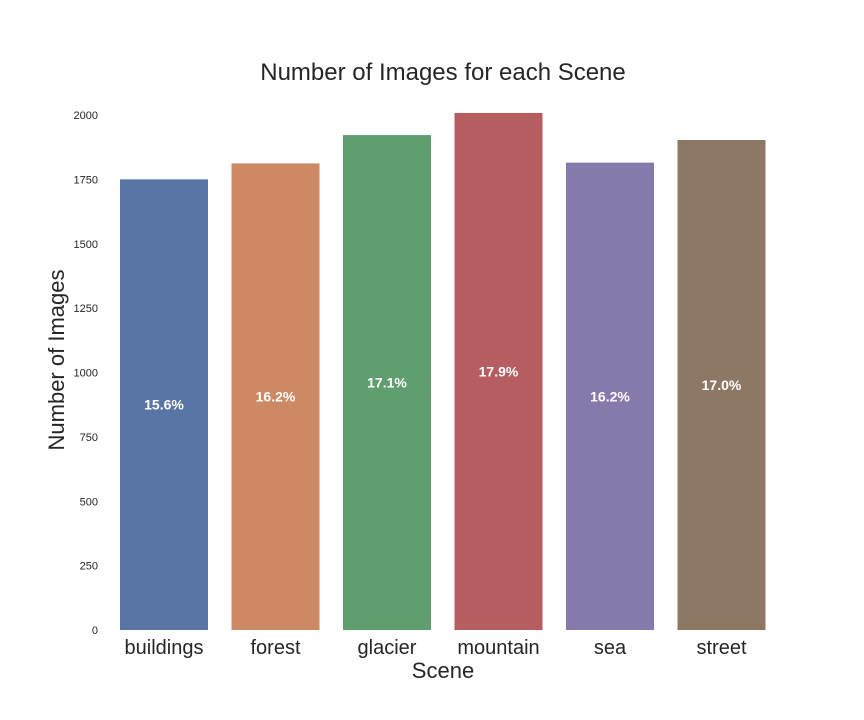 This screenshot has width=864, height=720. What do you see at coordinates (721, 648) in the screenshot?
I see `x-tick-label-street: street` at bounding box center [721, 648].